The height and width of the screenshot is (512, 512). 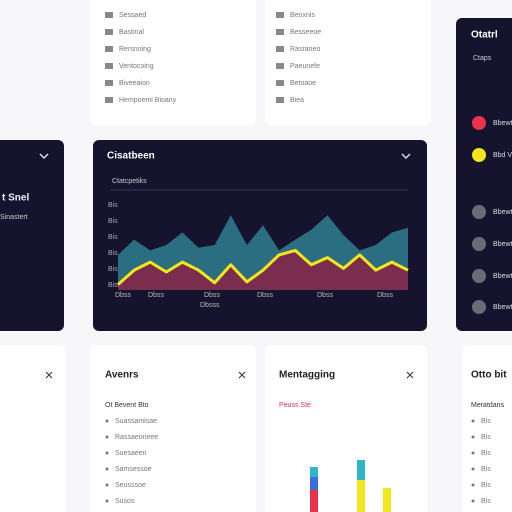 What do you see at coordinates (132, 15) in the screenshot?
I see `list-item: Sessaed` at bounding box center [132, 15].